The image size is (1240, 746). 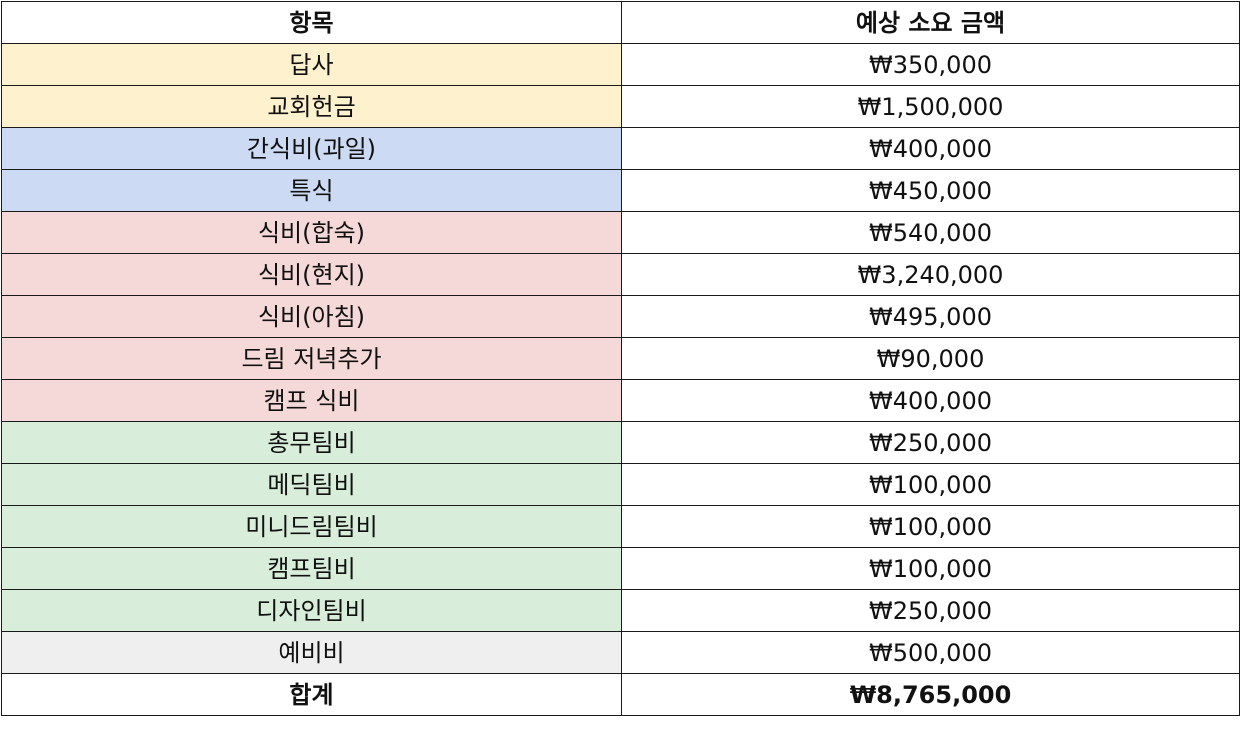 I want to click on table-row: 캠프팀비 ₩100,000, so click(x=620, y=568).